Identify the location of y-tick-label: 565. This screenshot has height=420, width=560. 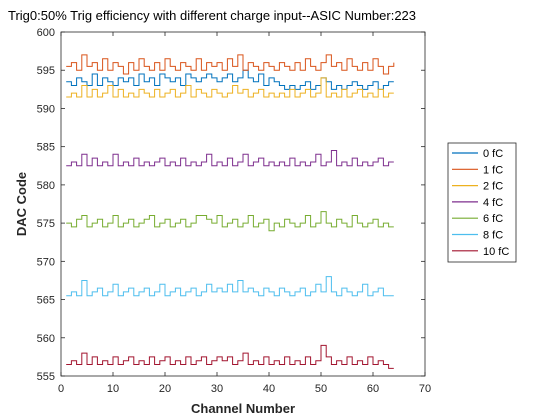
(46, 301).